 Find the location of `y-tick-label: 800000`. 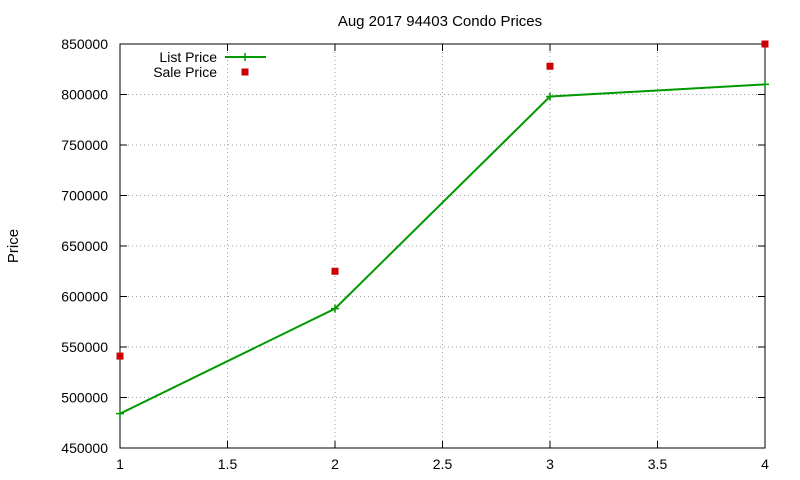

y-tick-label: 800000 is located at coordinates (84, 95).